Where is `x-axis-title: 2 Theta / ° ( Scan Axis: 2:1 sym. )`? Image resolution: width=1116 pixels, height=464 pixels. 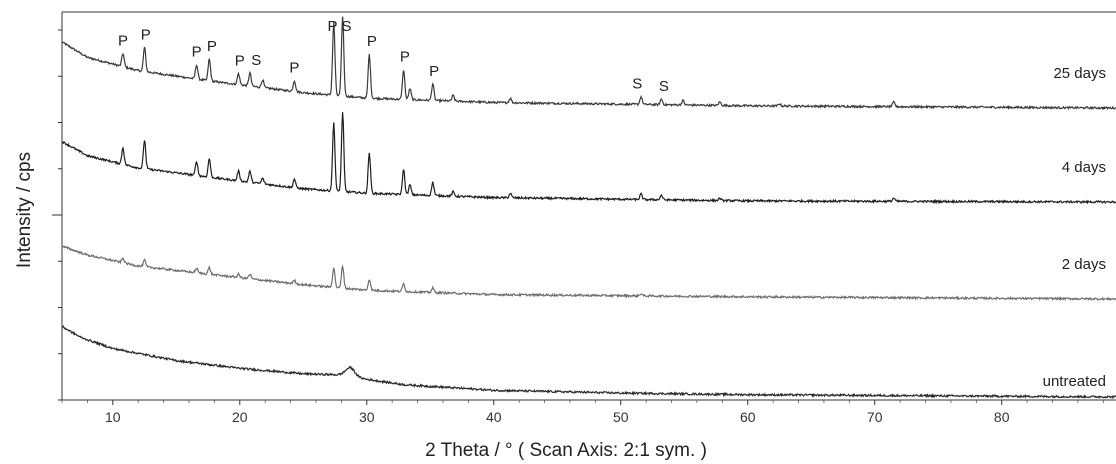 x-axis-title: 2 Theta / ° ( Scan Axis: 2:1 sym. ) is located at coordinates (566, 450).